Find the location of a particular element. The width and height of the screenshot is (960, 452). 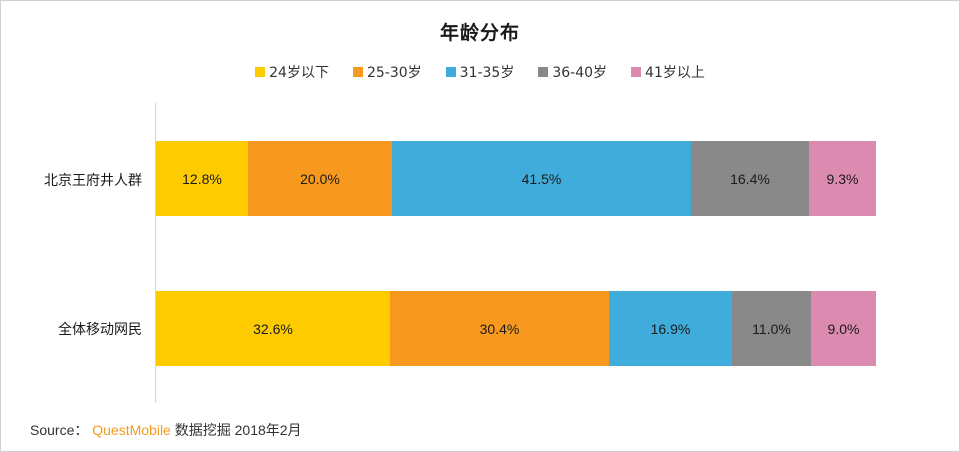

bar-segment-over-41: 9.0% is located at coordinates (843, 328).